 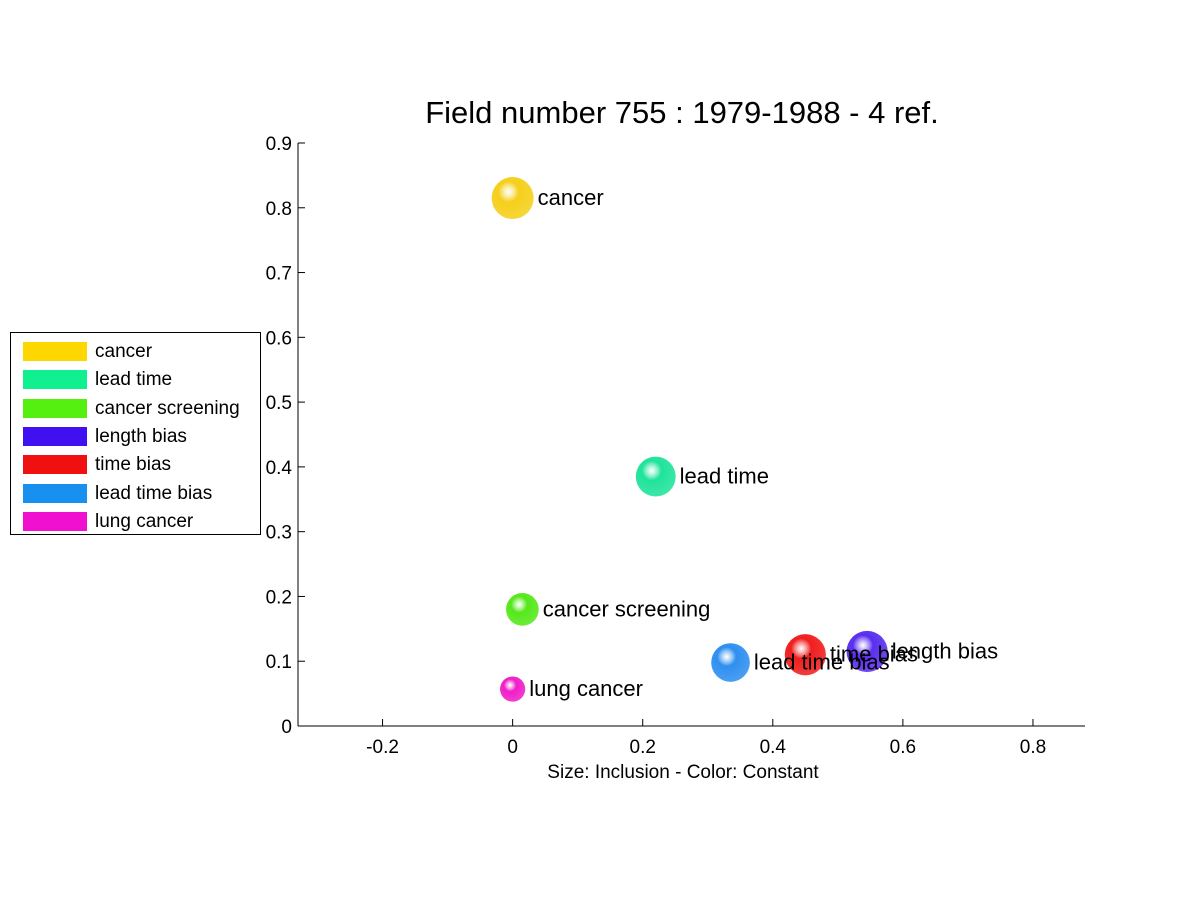 What do you see at coordinates (945, 651) in the screenshot?
I see `point-label: length bias` at bounding box center [945, 651].